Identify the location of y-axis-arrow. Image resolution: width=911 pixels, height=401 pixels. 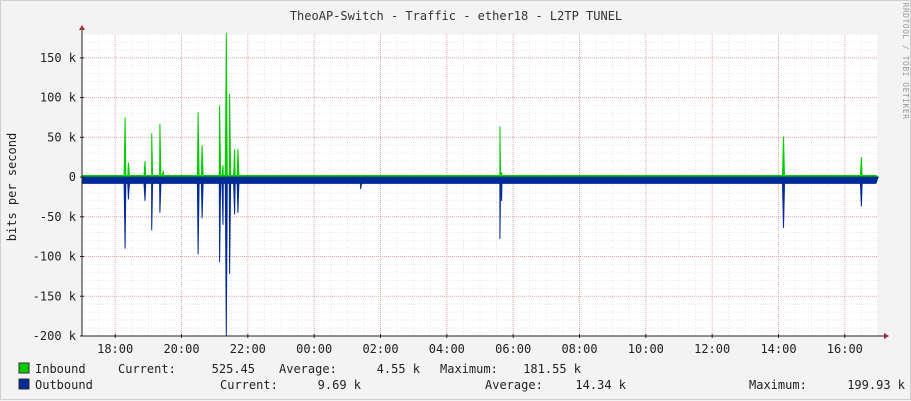
(82, 27).